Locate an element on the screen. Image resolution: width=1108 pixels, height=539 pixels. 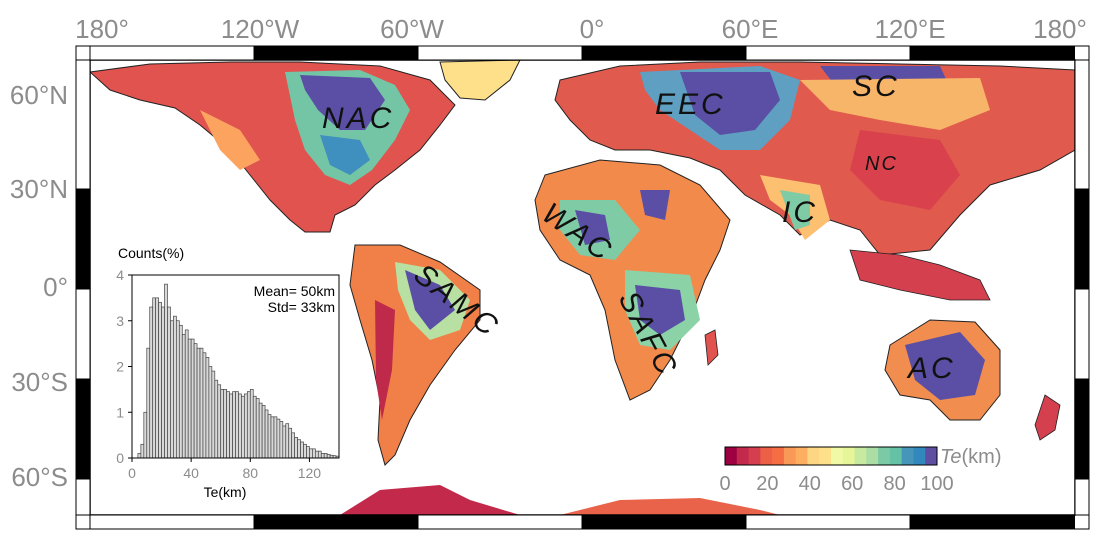
histogram-ytick-label: 3 is located at coordinates (120, 321).